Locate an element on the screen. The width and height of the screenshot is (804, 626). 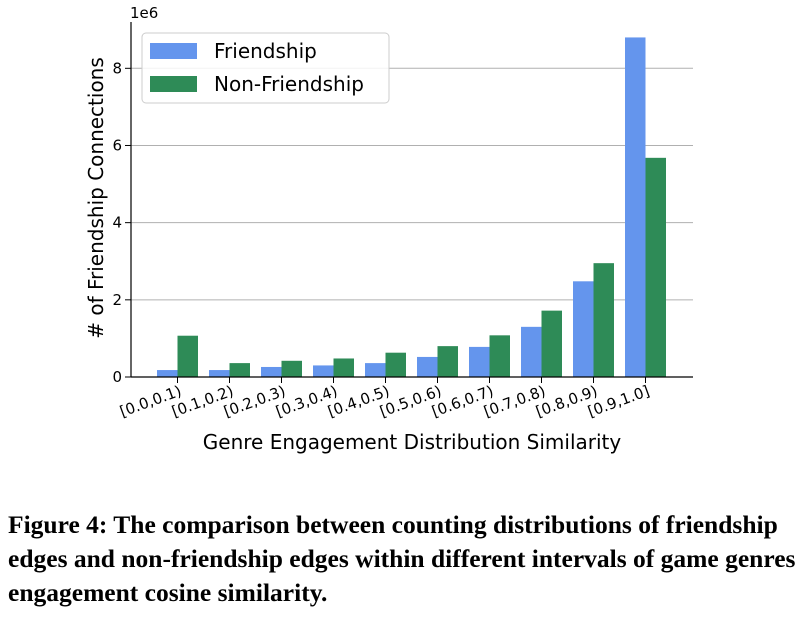
legend-swatch-non-friendship is located at coordinates (173, 84).